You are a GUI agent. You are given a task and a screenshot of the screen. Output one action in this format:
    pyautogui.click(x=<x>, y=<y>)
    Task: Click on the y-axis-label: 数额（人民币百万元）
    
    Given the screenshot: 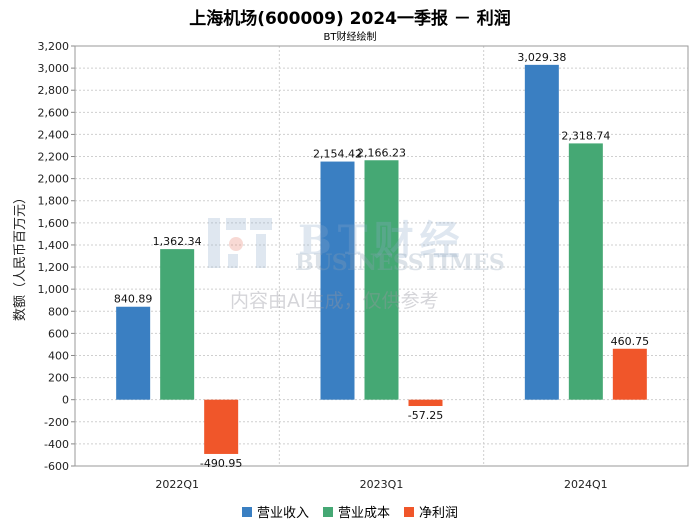 What is the action you would take?
    pyautogui.click(x=20, y=256)
    